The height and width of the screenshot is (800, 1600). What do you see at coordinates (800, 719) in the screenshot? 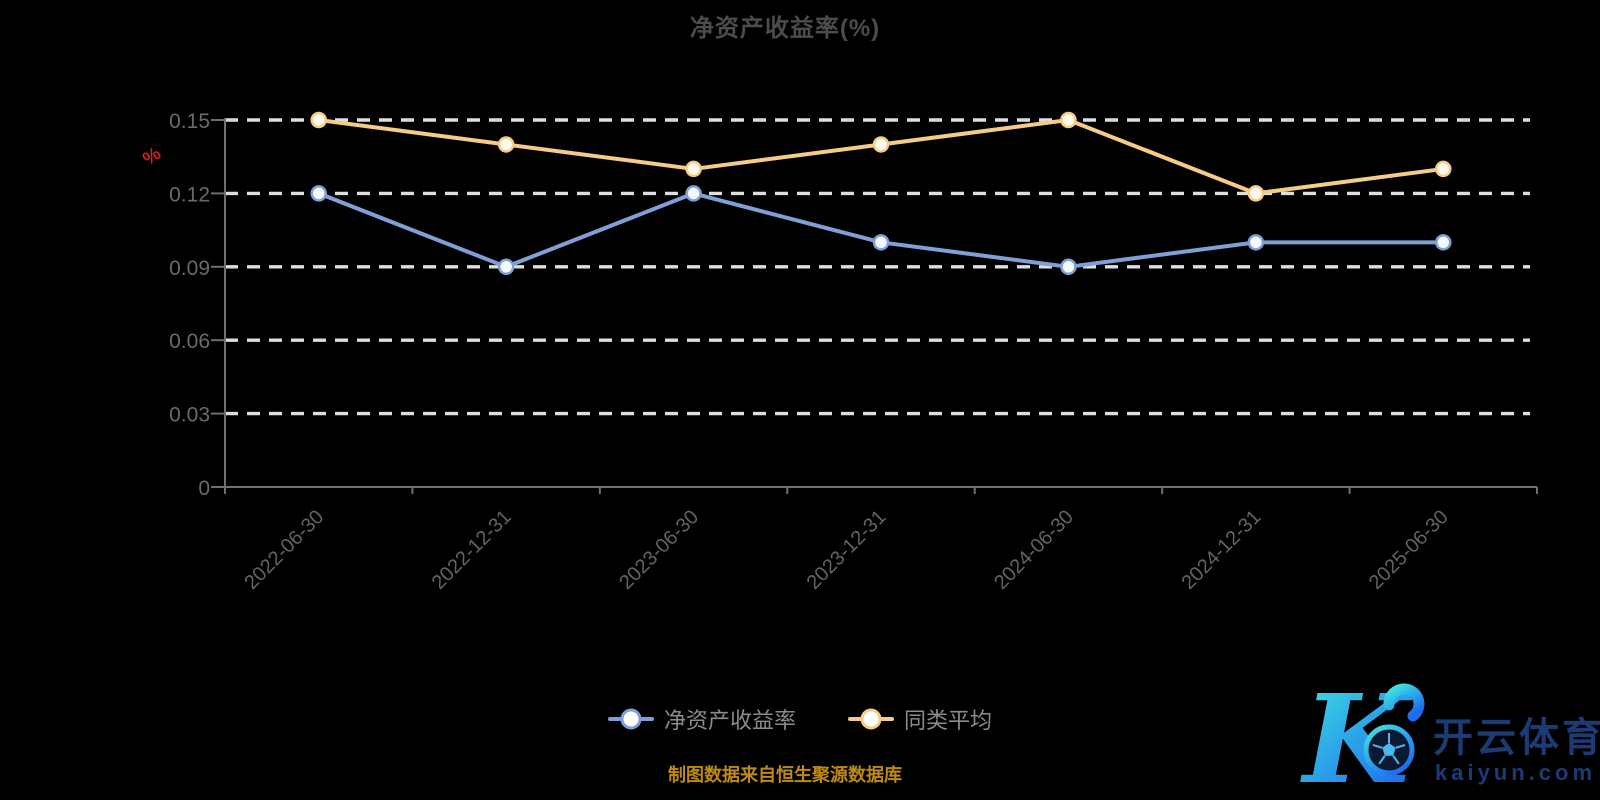
I see `legend: 净资产收益率 同类平均` at bounding box center [800, 719].